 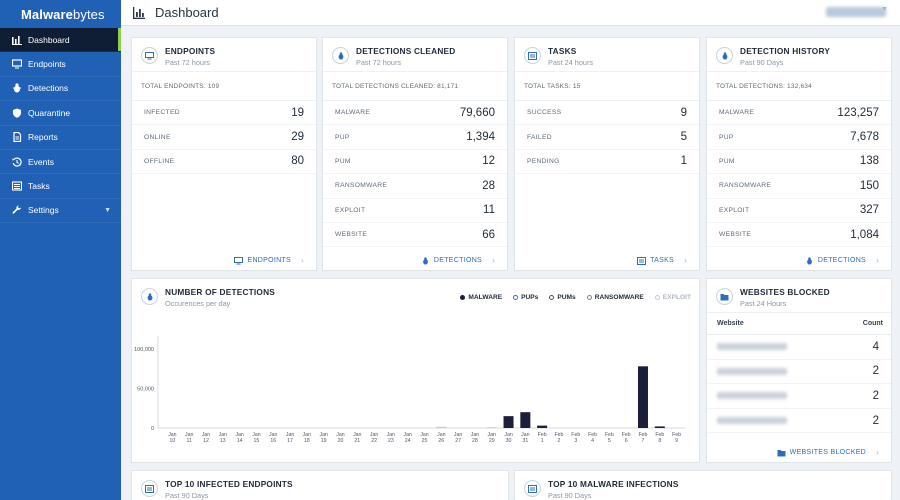 I want to click on x-tick-label-day: 6, so click(x=626, y=441).